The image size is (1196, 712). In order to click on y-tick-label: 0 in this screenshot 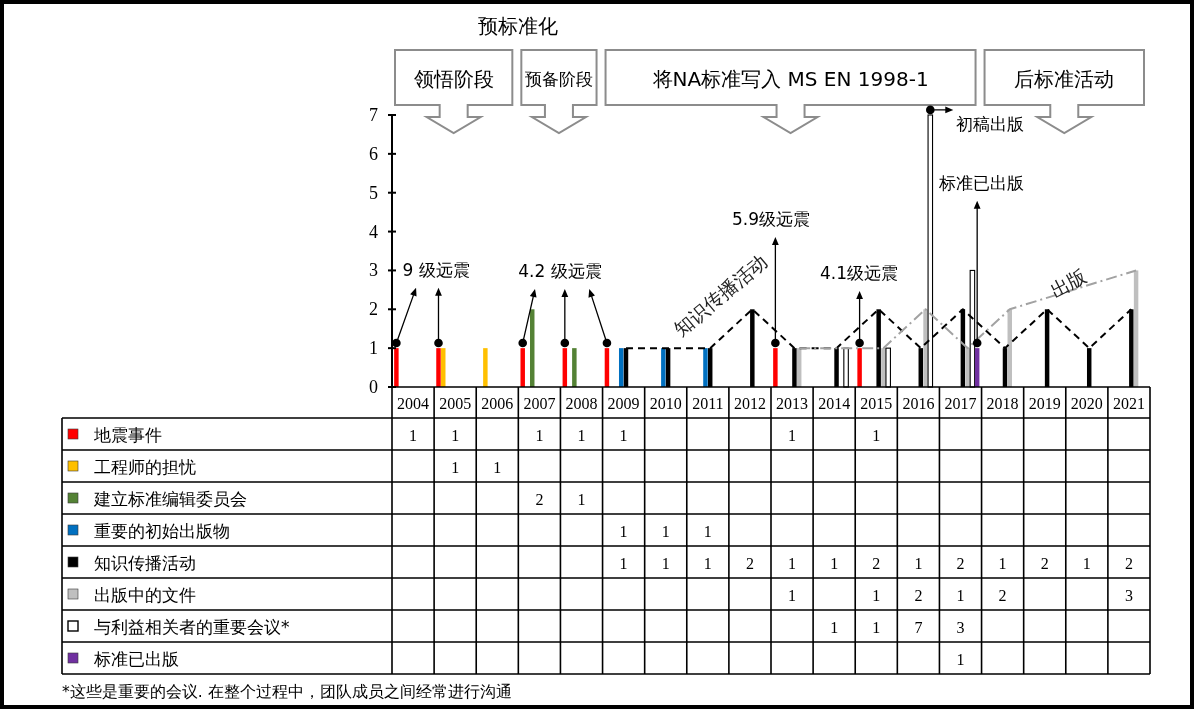, I will do `click(373, 387)`.